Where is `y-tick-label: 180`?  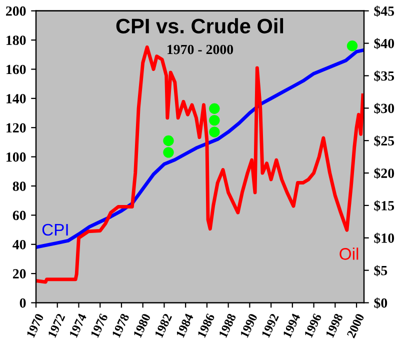 y-tick-label: 180 is located at coordinates (16, 40).